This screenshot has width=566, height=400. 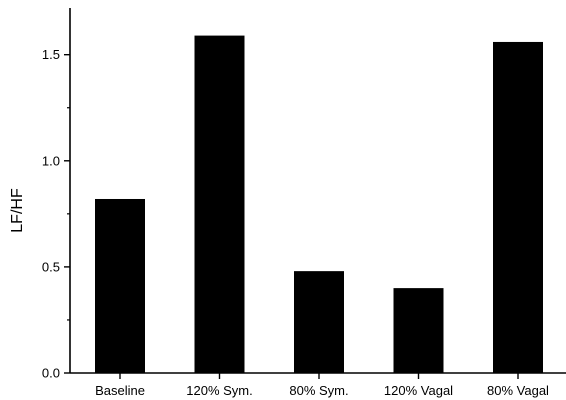 What do you see at coordinates (518, 390) in the screenshot?
I see `x-tick-label: 80% Vagal` at bounding box center [518, 390].